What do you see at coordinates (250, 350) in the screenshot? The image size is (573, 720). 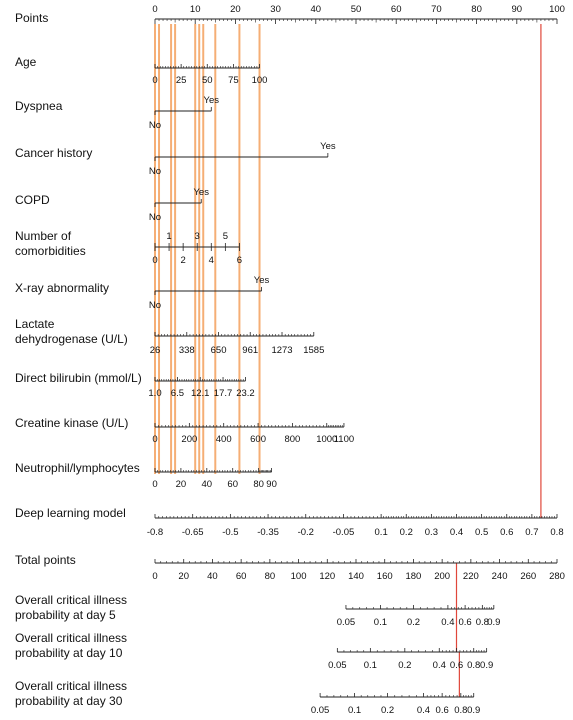 I see `ldh-tick-label: 961` at bounding box center [250, 350].